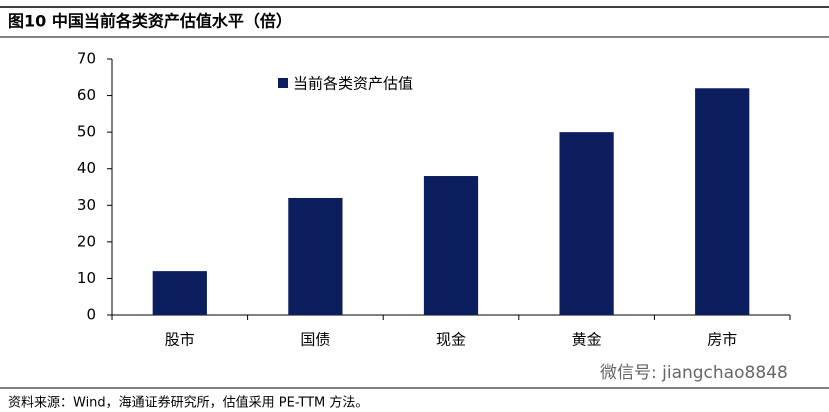 The width and height of the screenshot is (829, 412). I want to click on y-tick-label: 10, so click(86, 278).